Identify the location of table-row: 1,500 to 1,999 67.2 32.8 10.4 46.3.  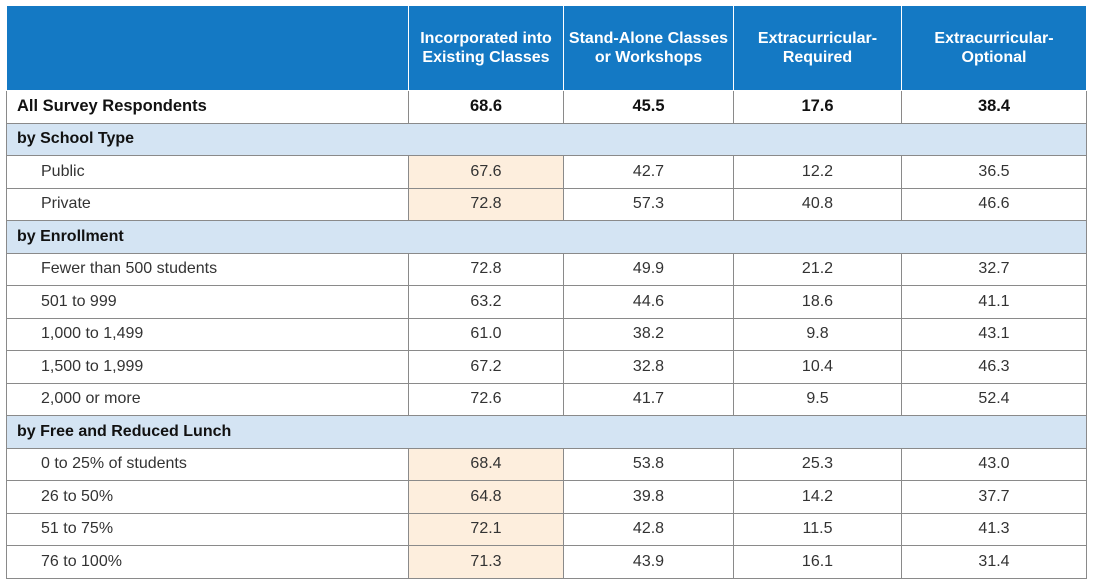
(546, 367).